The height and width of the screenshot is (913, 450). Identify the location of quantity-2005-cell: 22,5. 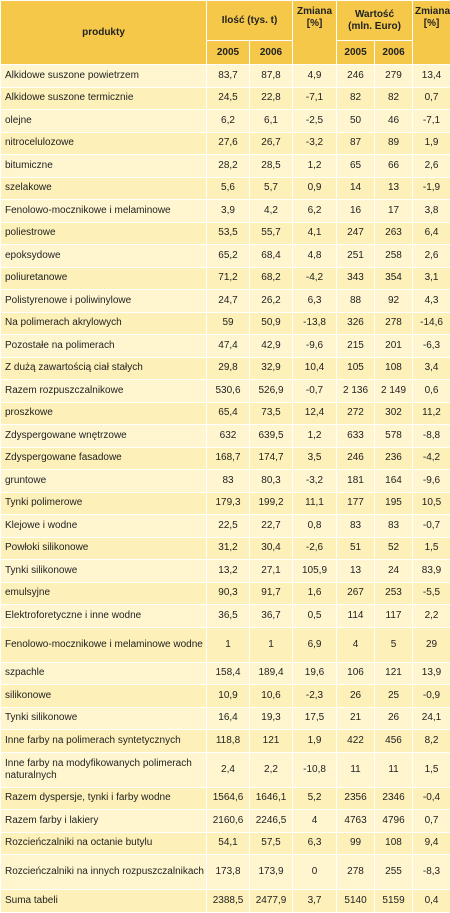
(228, 526).